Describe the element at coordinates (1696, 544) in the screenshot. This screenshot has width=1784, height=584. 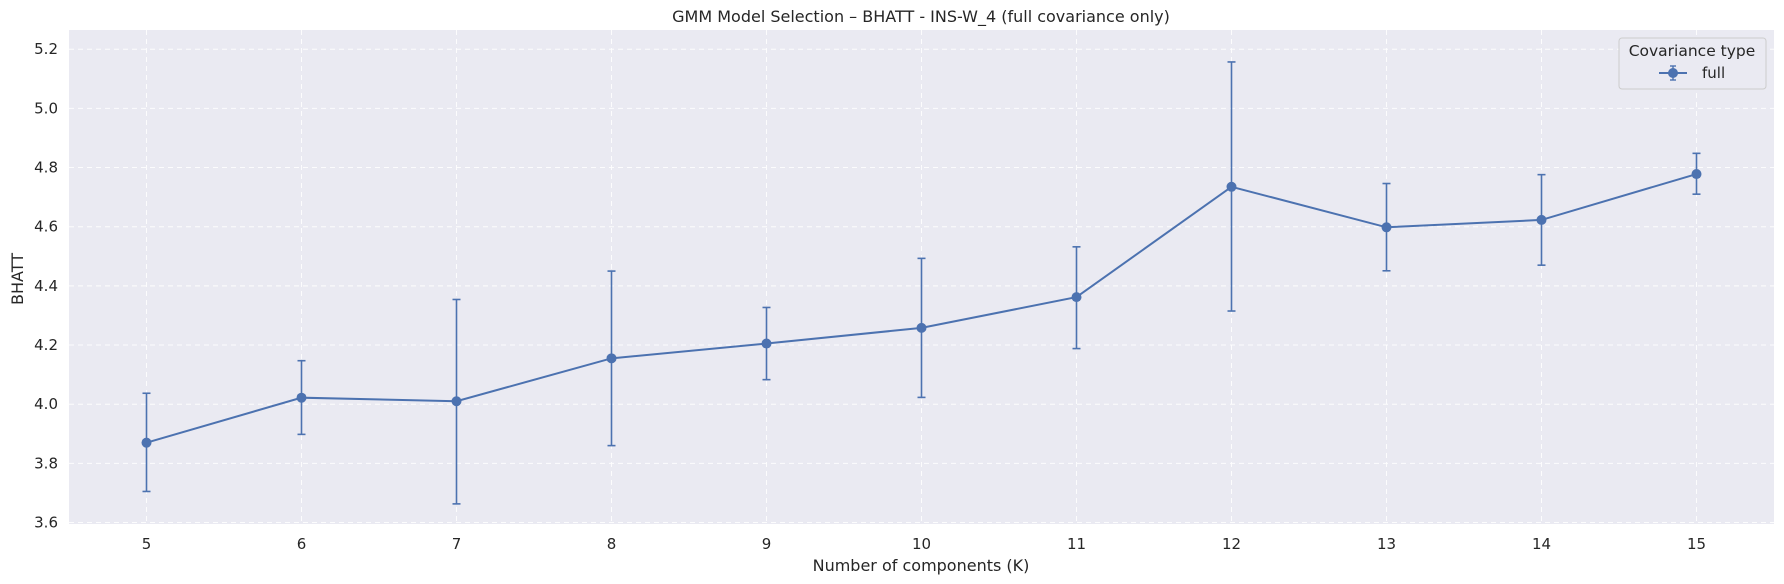
I see `x-tick-label: 15` at that location.